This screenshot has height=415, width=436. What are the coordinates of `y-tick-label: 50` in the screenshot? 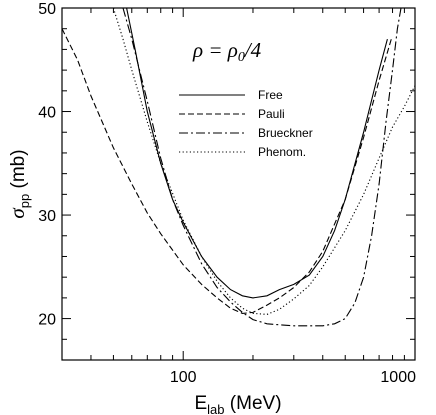 It's located at (47, 9).